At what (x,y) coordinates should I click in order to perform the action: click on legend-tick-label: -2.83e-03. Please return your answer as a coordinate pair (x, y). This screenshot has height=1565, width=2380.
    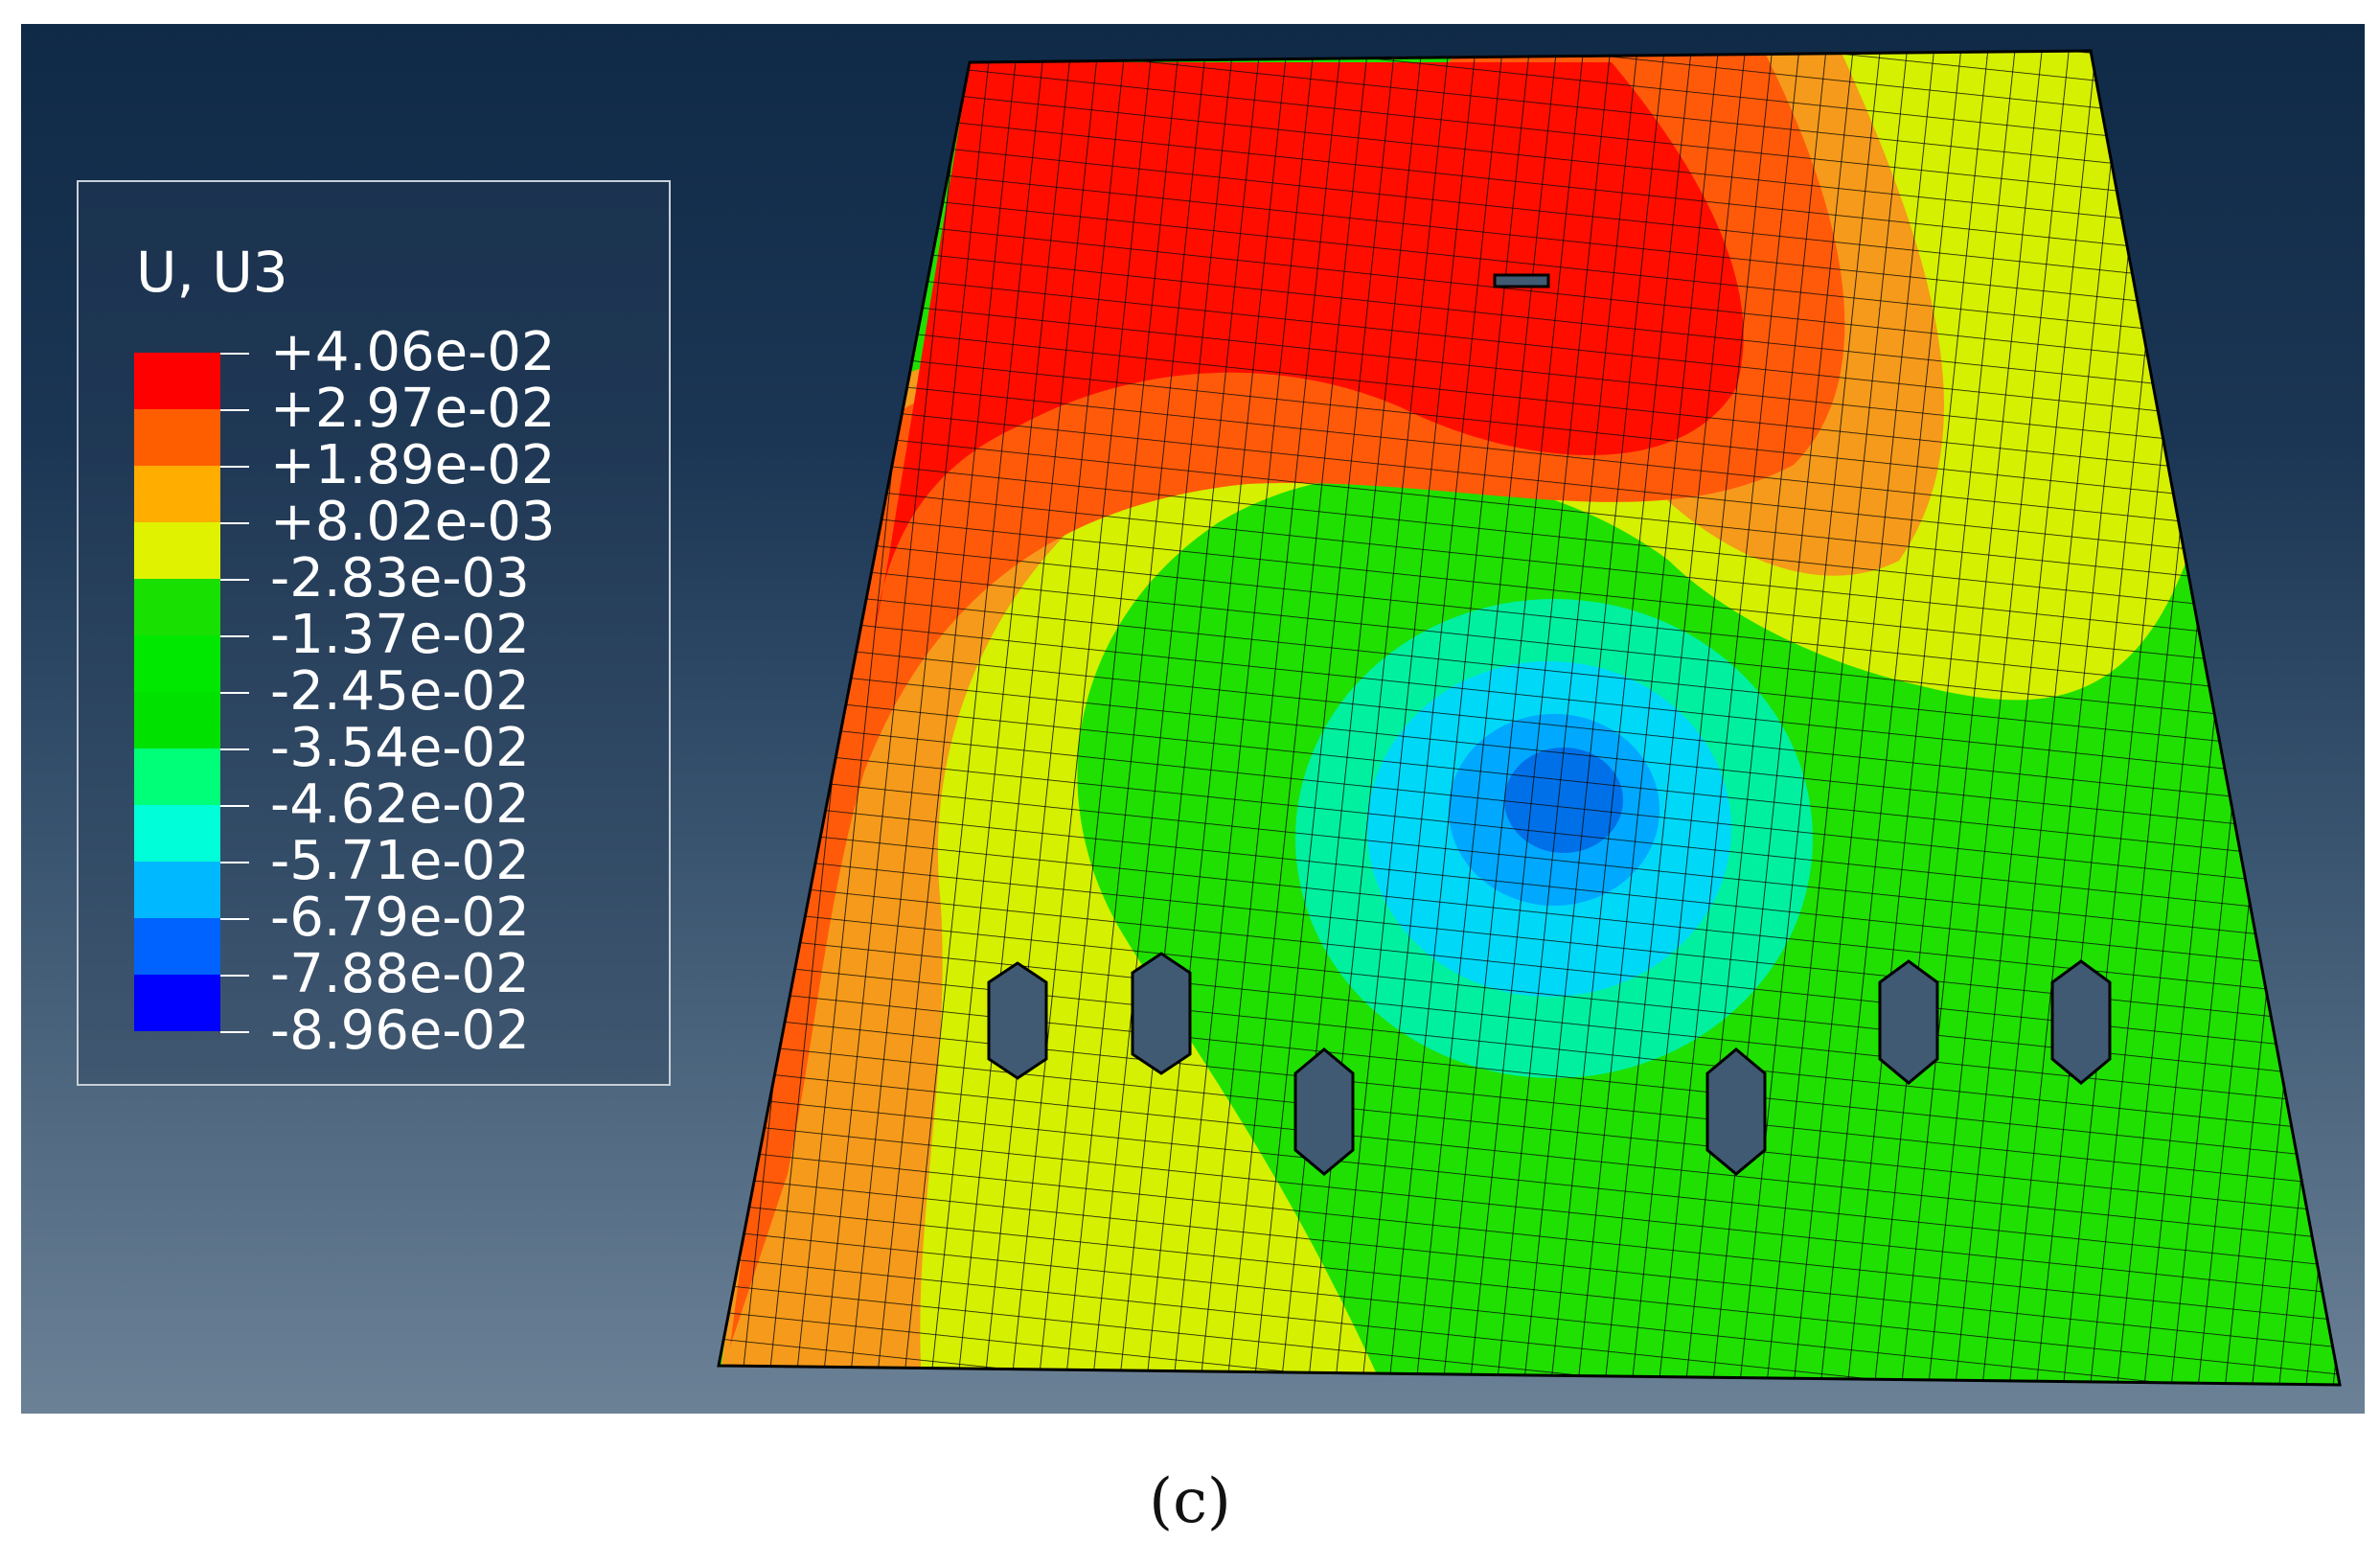
    Looking at the image, I should click on (400, 578).